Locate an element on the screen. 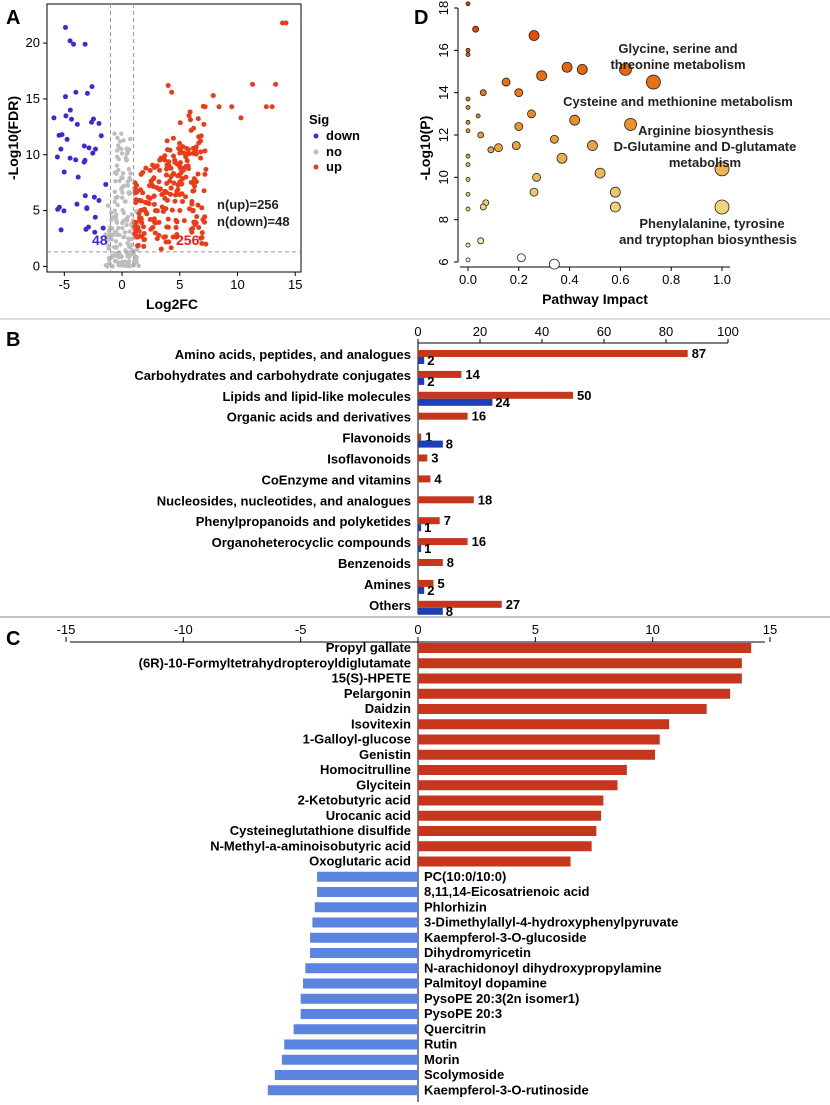 This screenshot has width=830, height=1105. class-down-value: 2 is located at coordinates (430, 360).